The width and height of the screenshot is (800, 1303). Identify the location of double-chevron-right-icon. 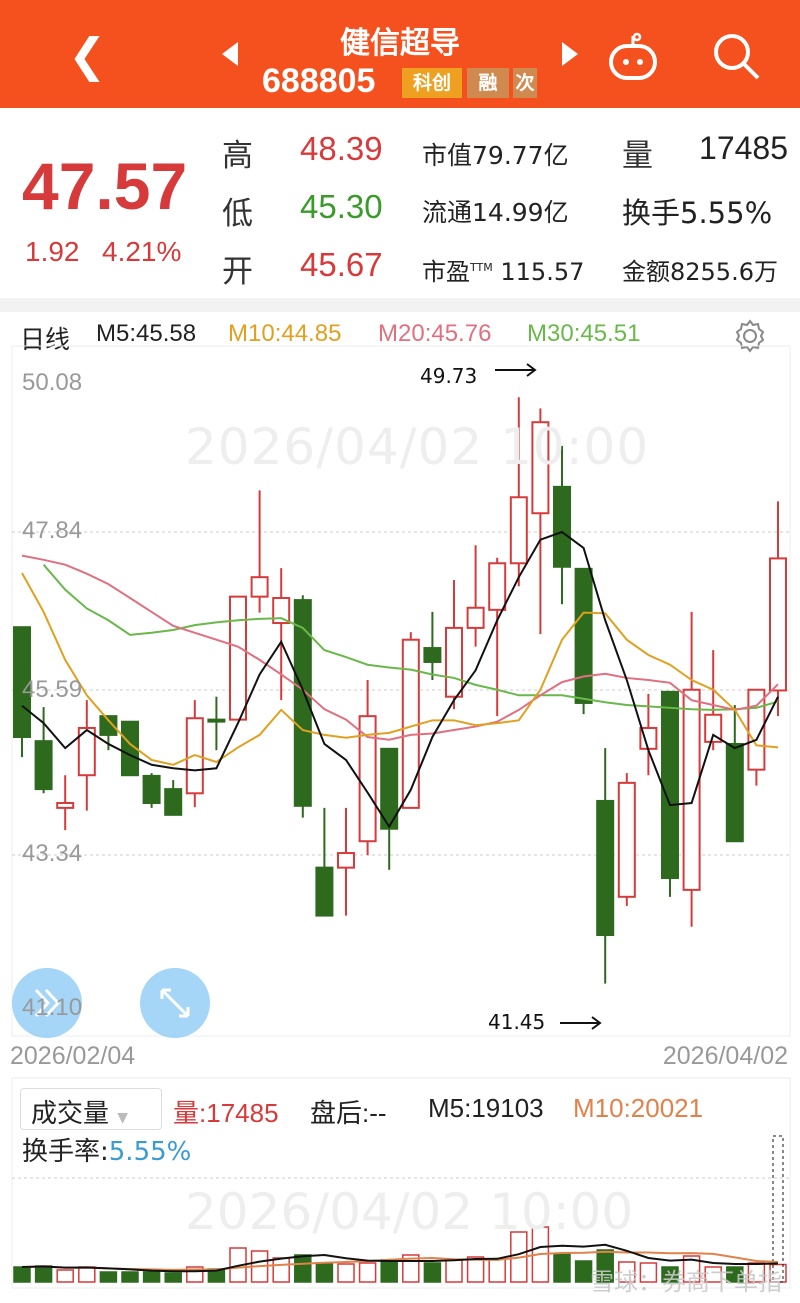
(47, 1003).